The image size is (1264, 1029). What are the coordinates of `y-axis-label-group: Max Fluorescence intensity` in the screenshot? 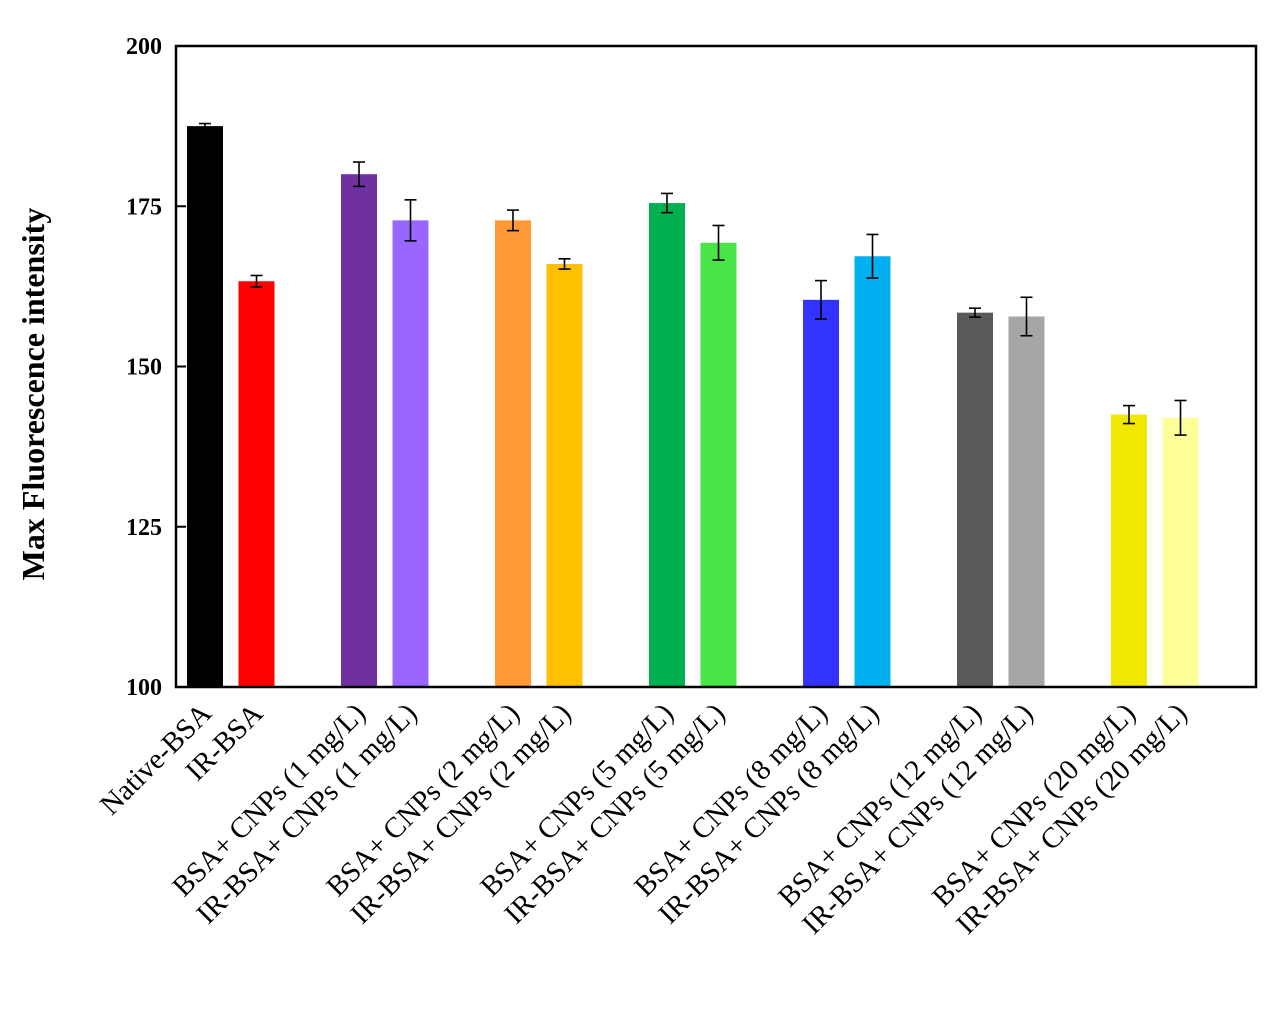 It's located at (33, 394).